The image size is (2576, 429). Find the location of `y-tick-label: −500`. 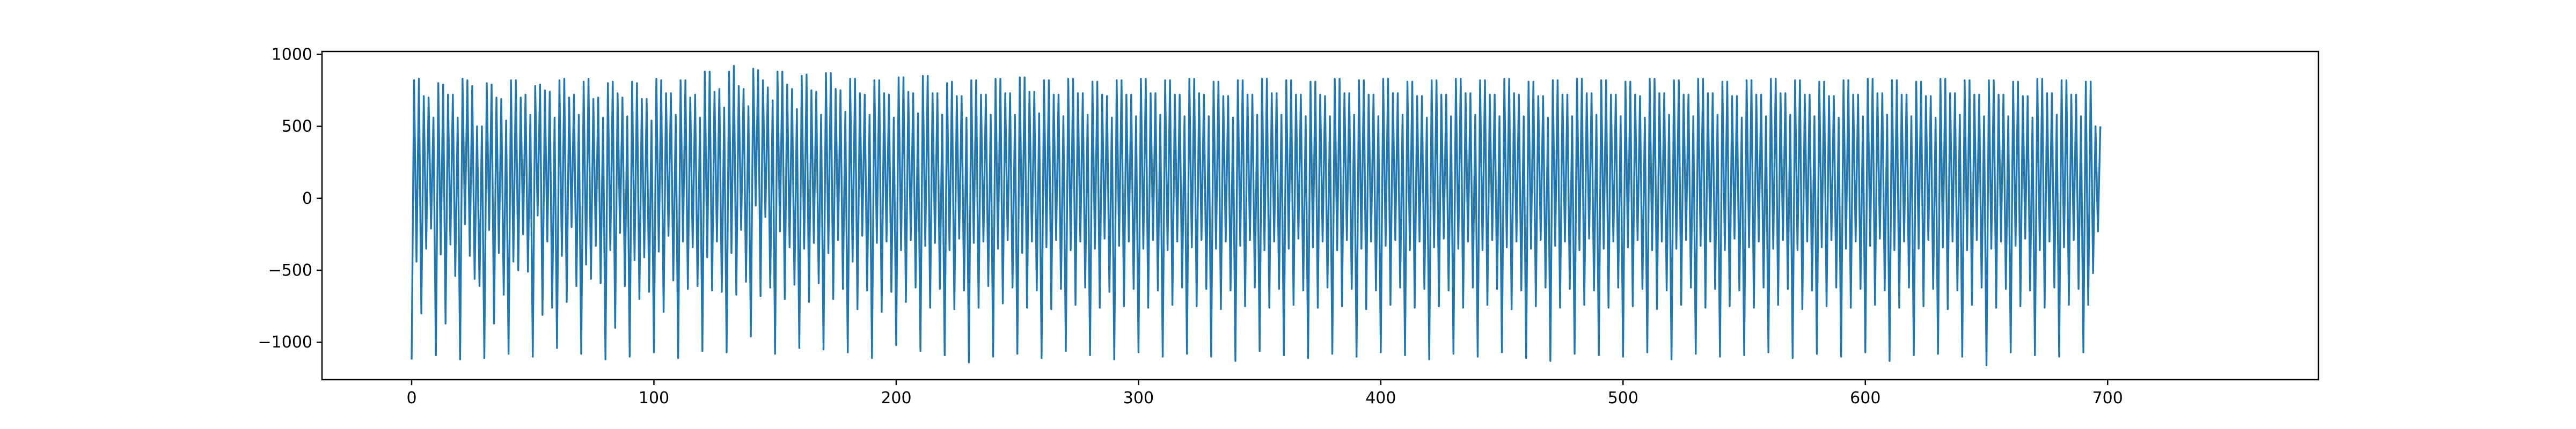

y-tick-label: −500 is located at coordinates (290, 270).